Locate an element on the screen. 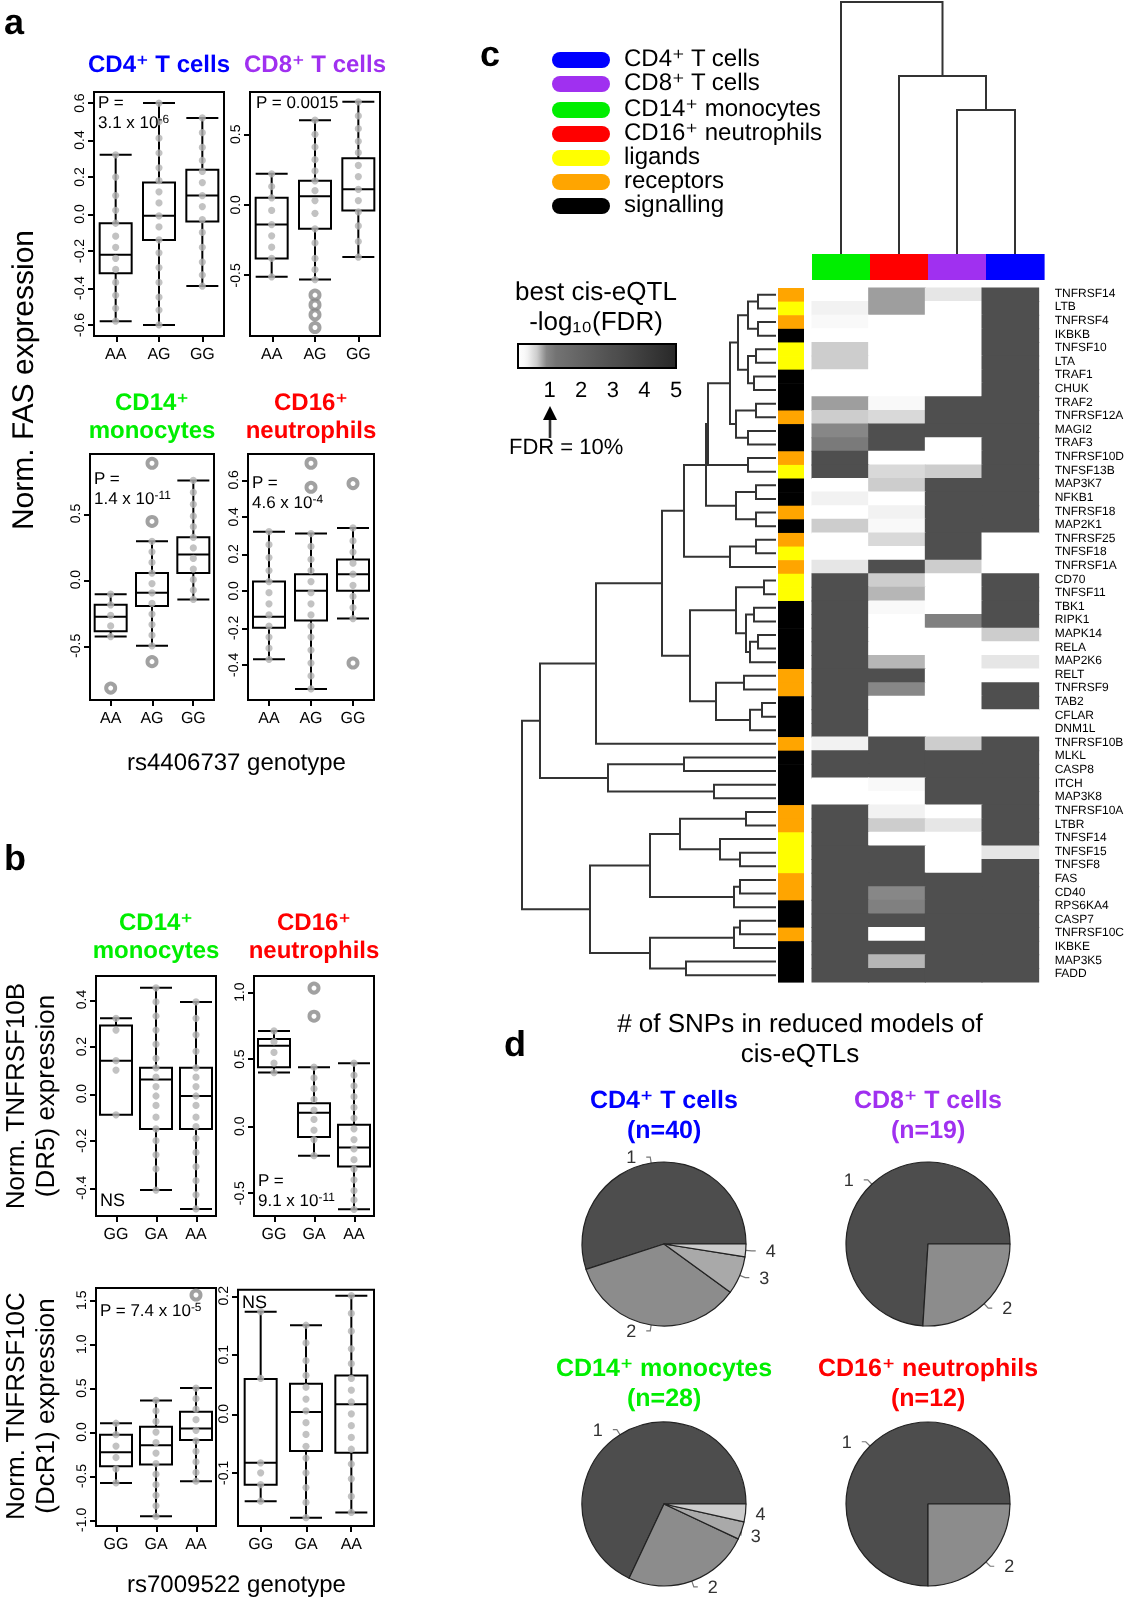  text: d is located at coordinates (515, 1045).